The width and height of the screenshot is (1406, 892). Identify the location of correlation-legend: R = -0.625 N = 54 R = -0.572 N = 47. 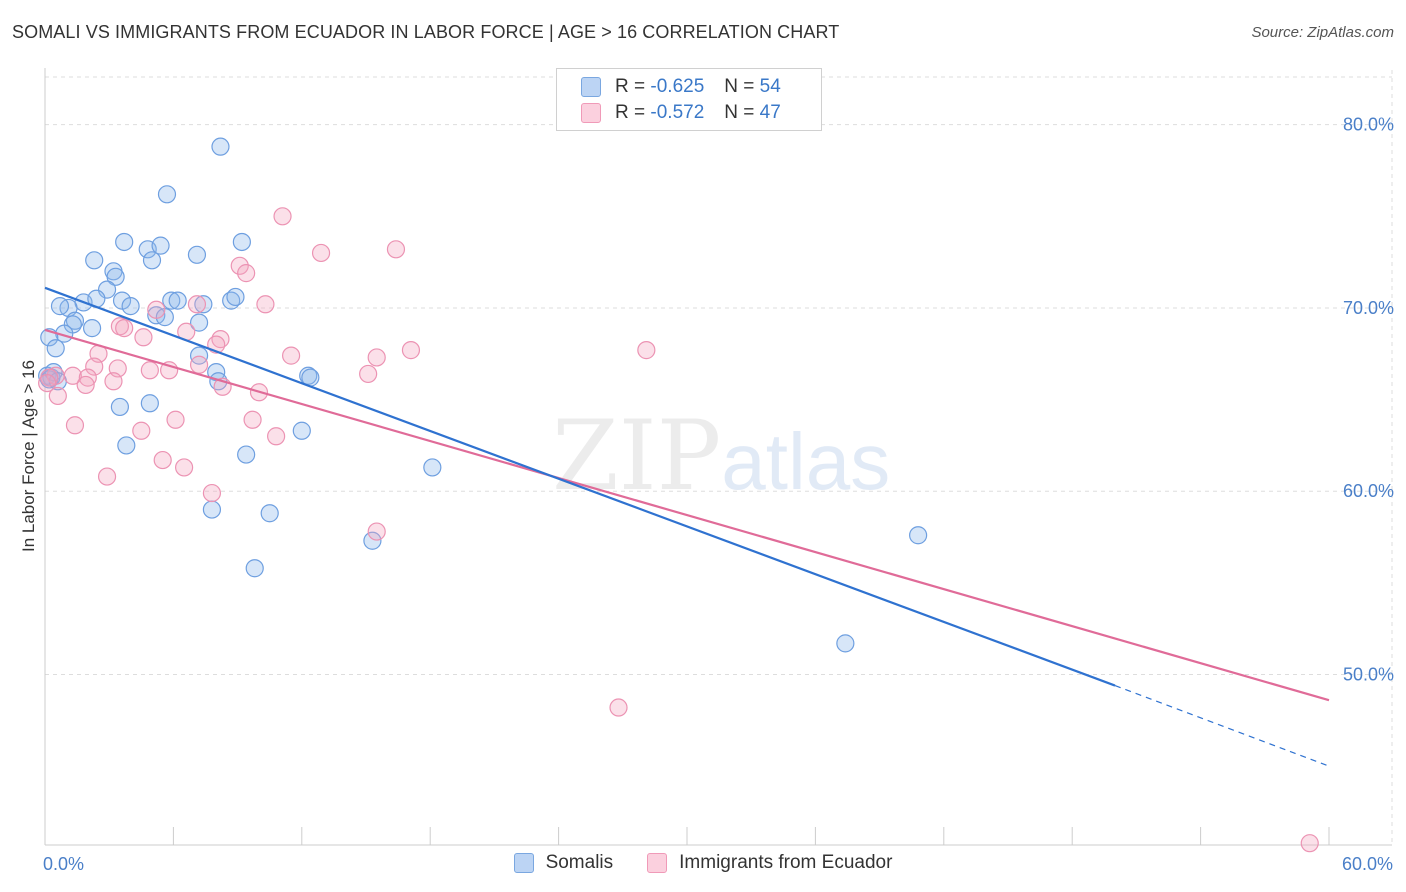
(689, 99).